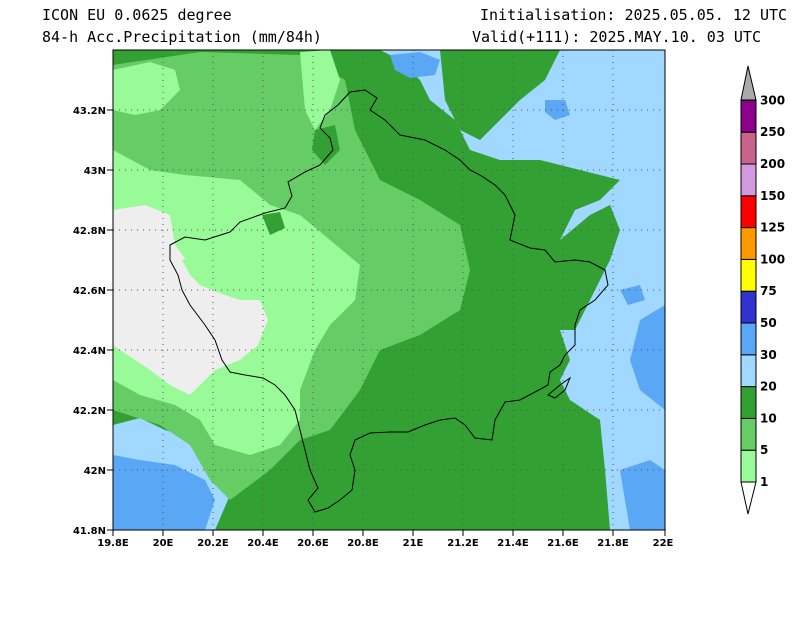 Image resolution: width=800 pixels, height=618 pixels. I want to click on colorbar-label: 300, so click(772, 100).